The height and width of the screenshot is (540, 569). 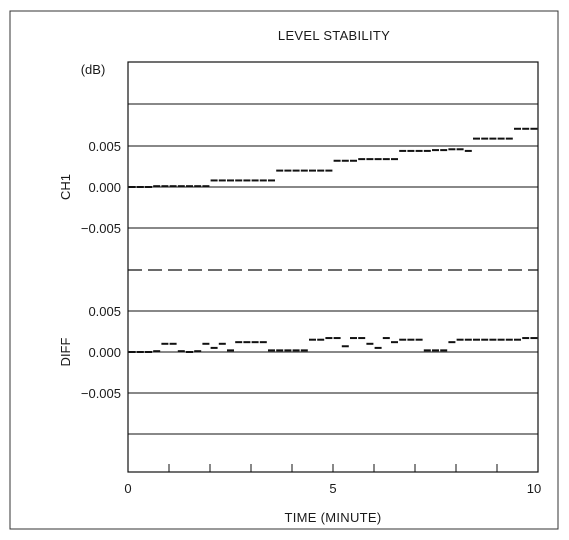 What do you see at coordinates (104, 146) in the screenshot?
I see `ch1-ytick-label: 0.005` at bounding box center [104, 146].